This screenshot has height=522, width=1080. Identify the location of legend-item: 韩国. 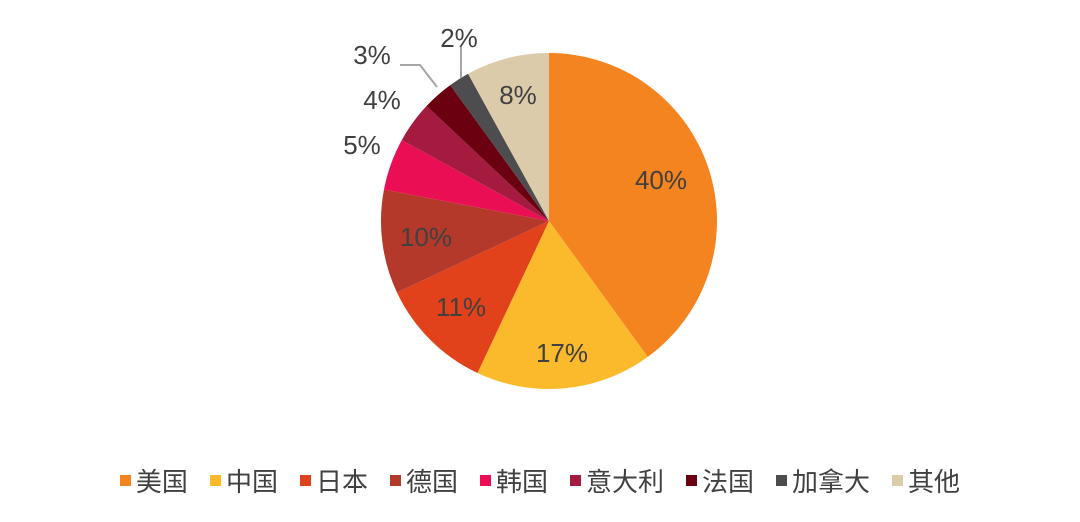
(513, 480).